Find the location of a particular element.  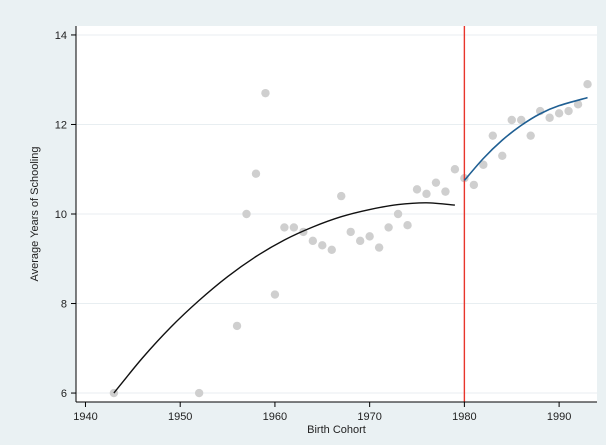

x-tick-label: 1980 is located at coordinates (464, 417).